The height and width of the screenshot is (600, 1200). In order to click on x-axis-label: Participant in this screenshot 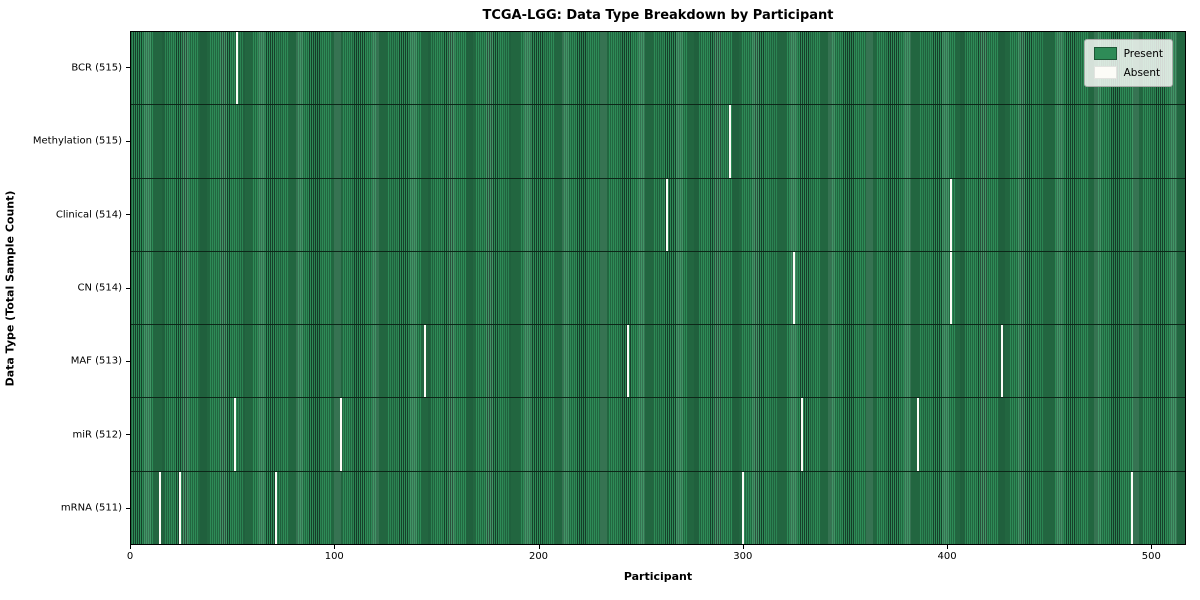, I will do `click(658, 576)`.